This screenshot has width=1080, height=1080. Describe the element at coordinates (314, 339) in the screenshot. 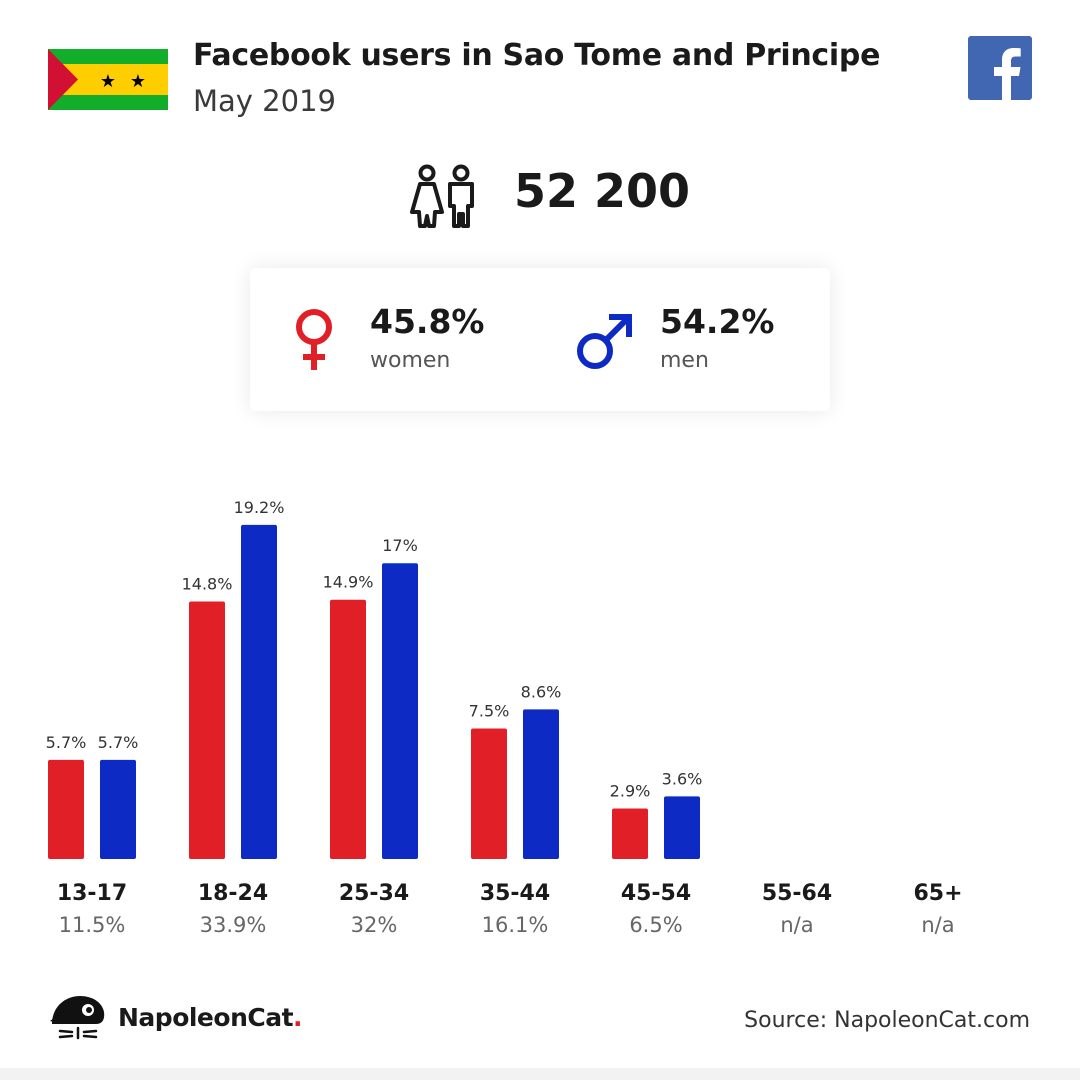

I see `female-icon` at that location.